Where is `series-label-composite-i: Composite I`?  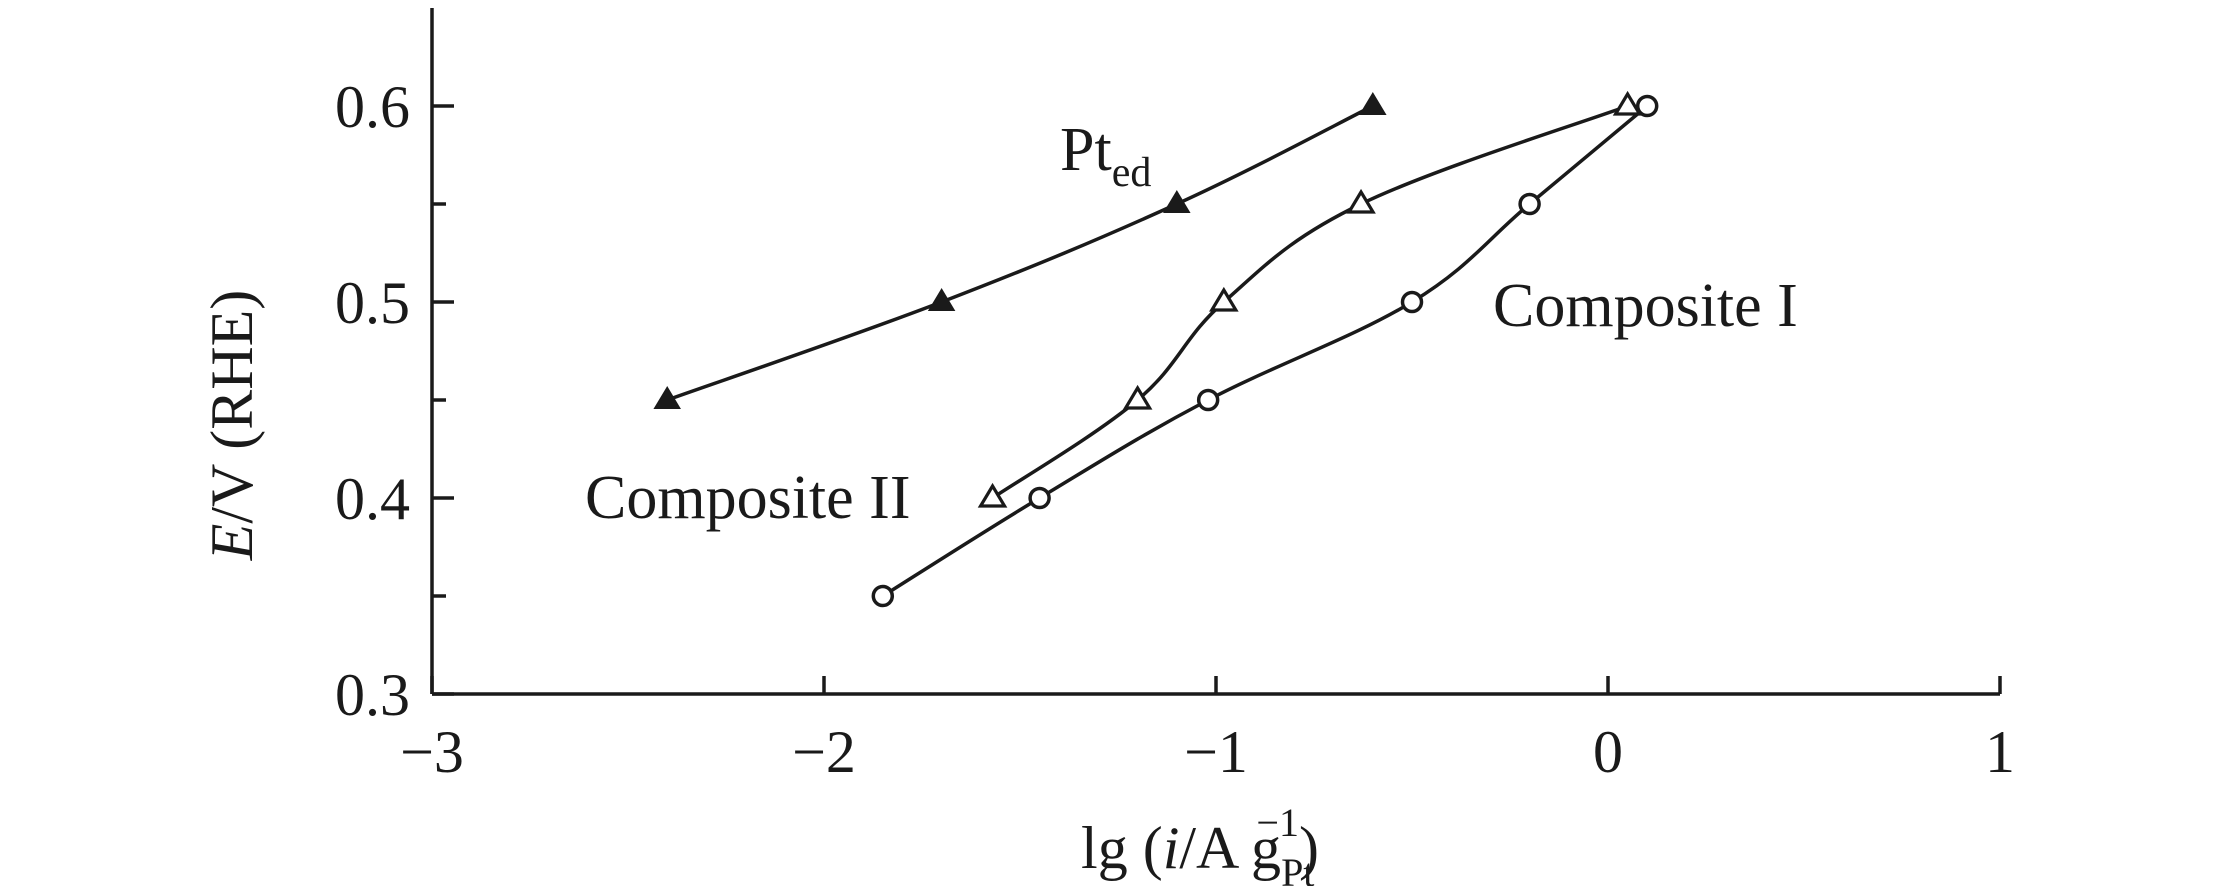
series-label-composite-i: Composite I is located at coordinates (1645, 306).